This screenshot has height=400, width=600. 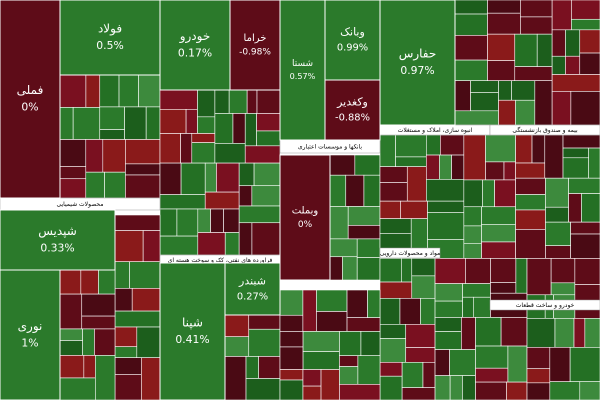 What do you see at coordinates (302, 64) in the screenshot?
I see `tile-name: شستا` at bounding box center [302, 64].